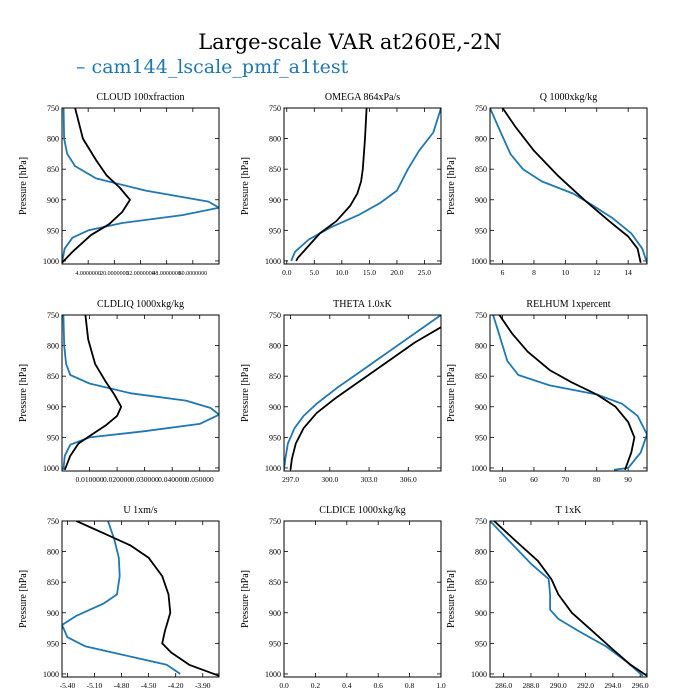 This screenshot has width=700, height=700. Describe the element at coordinates (203, 685) in the screenshot. I see `x-tick-label: -3.90` at that location.